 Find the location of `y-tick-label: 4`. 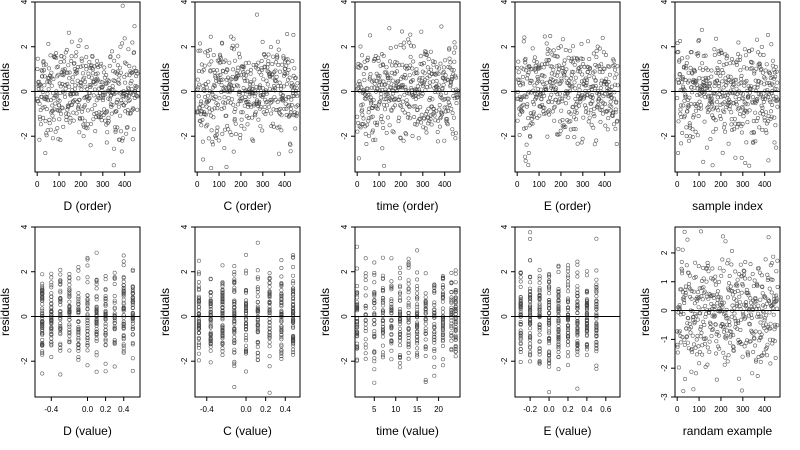

y-tick-label: 4 is located at coordinates (504, 226).